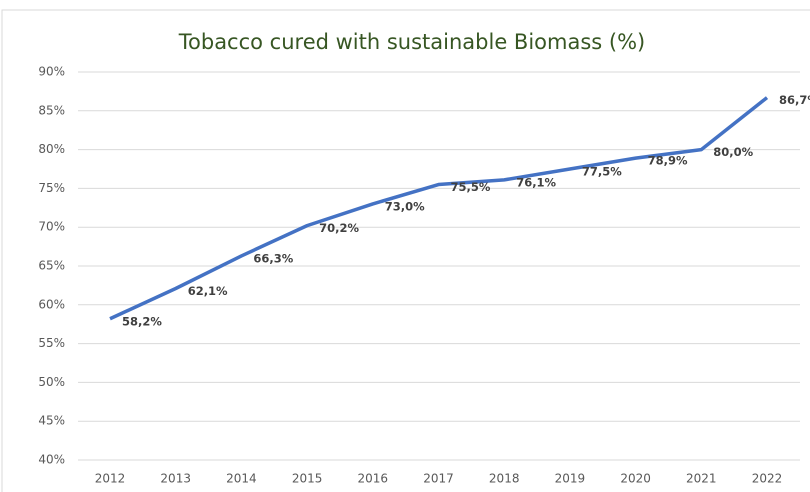 This screenshot has width=810, height=492. Describe the element at coordinates (307, 479) in the screenshot. I see `x-tick-label: 2015` at that location.